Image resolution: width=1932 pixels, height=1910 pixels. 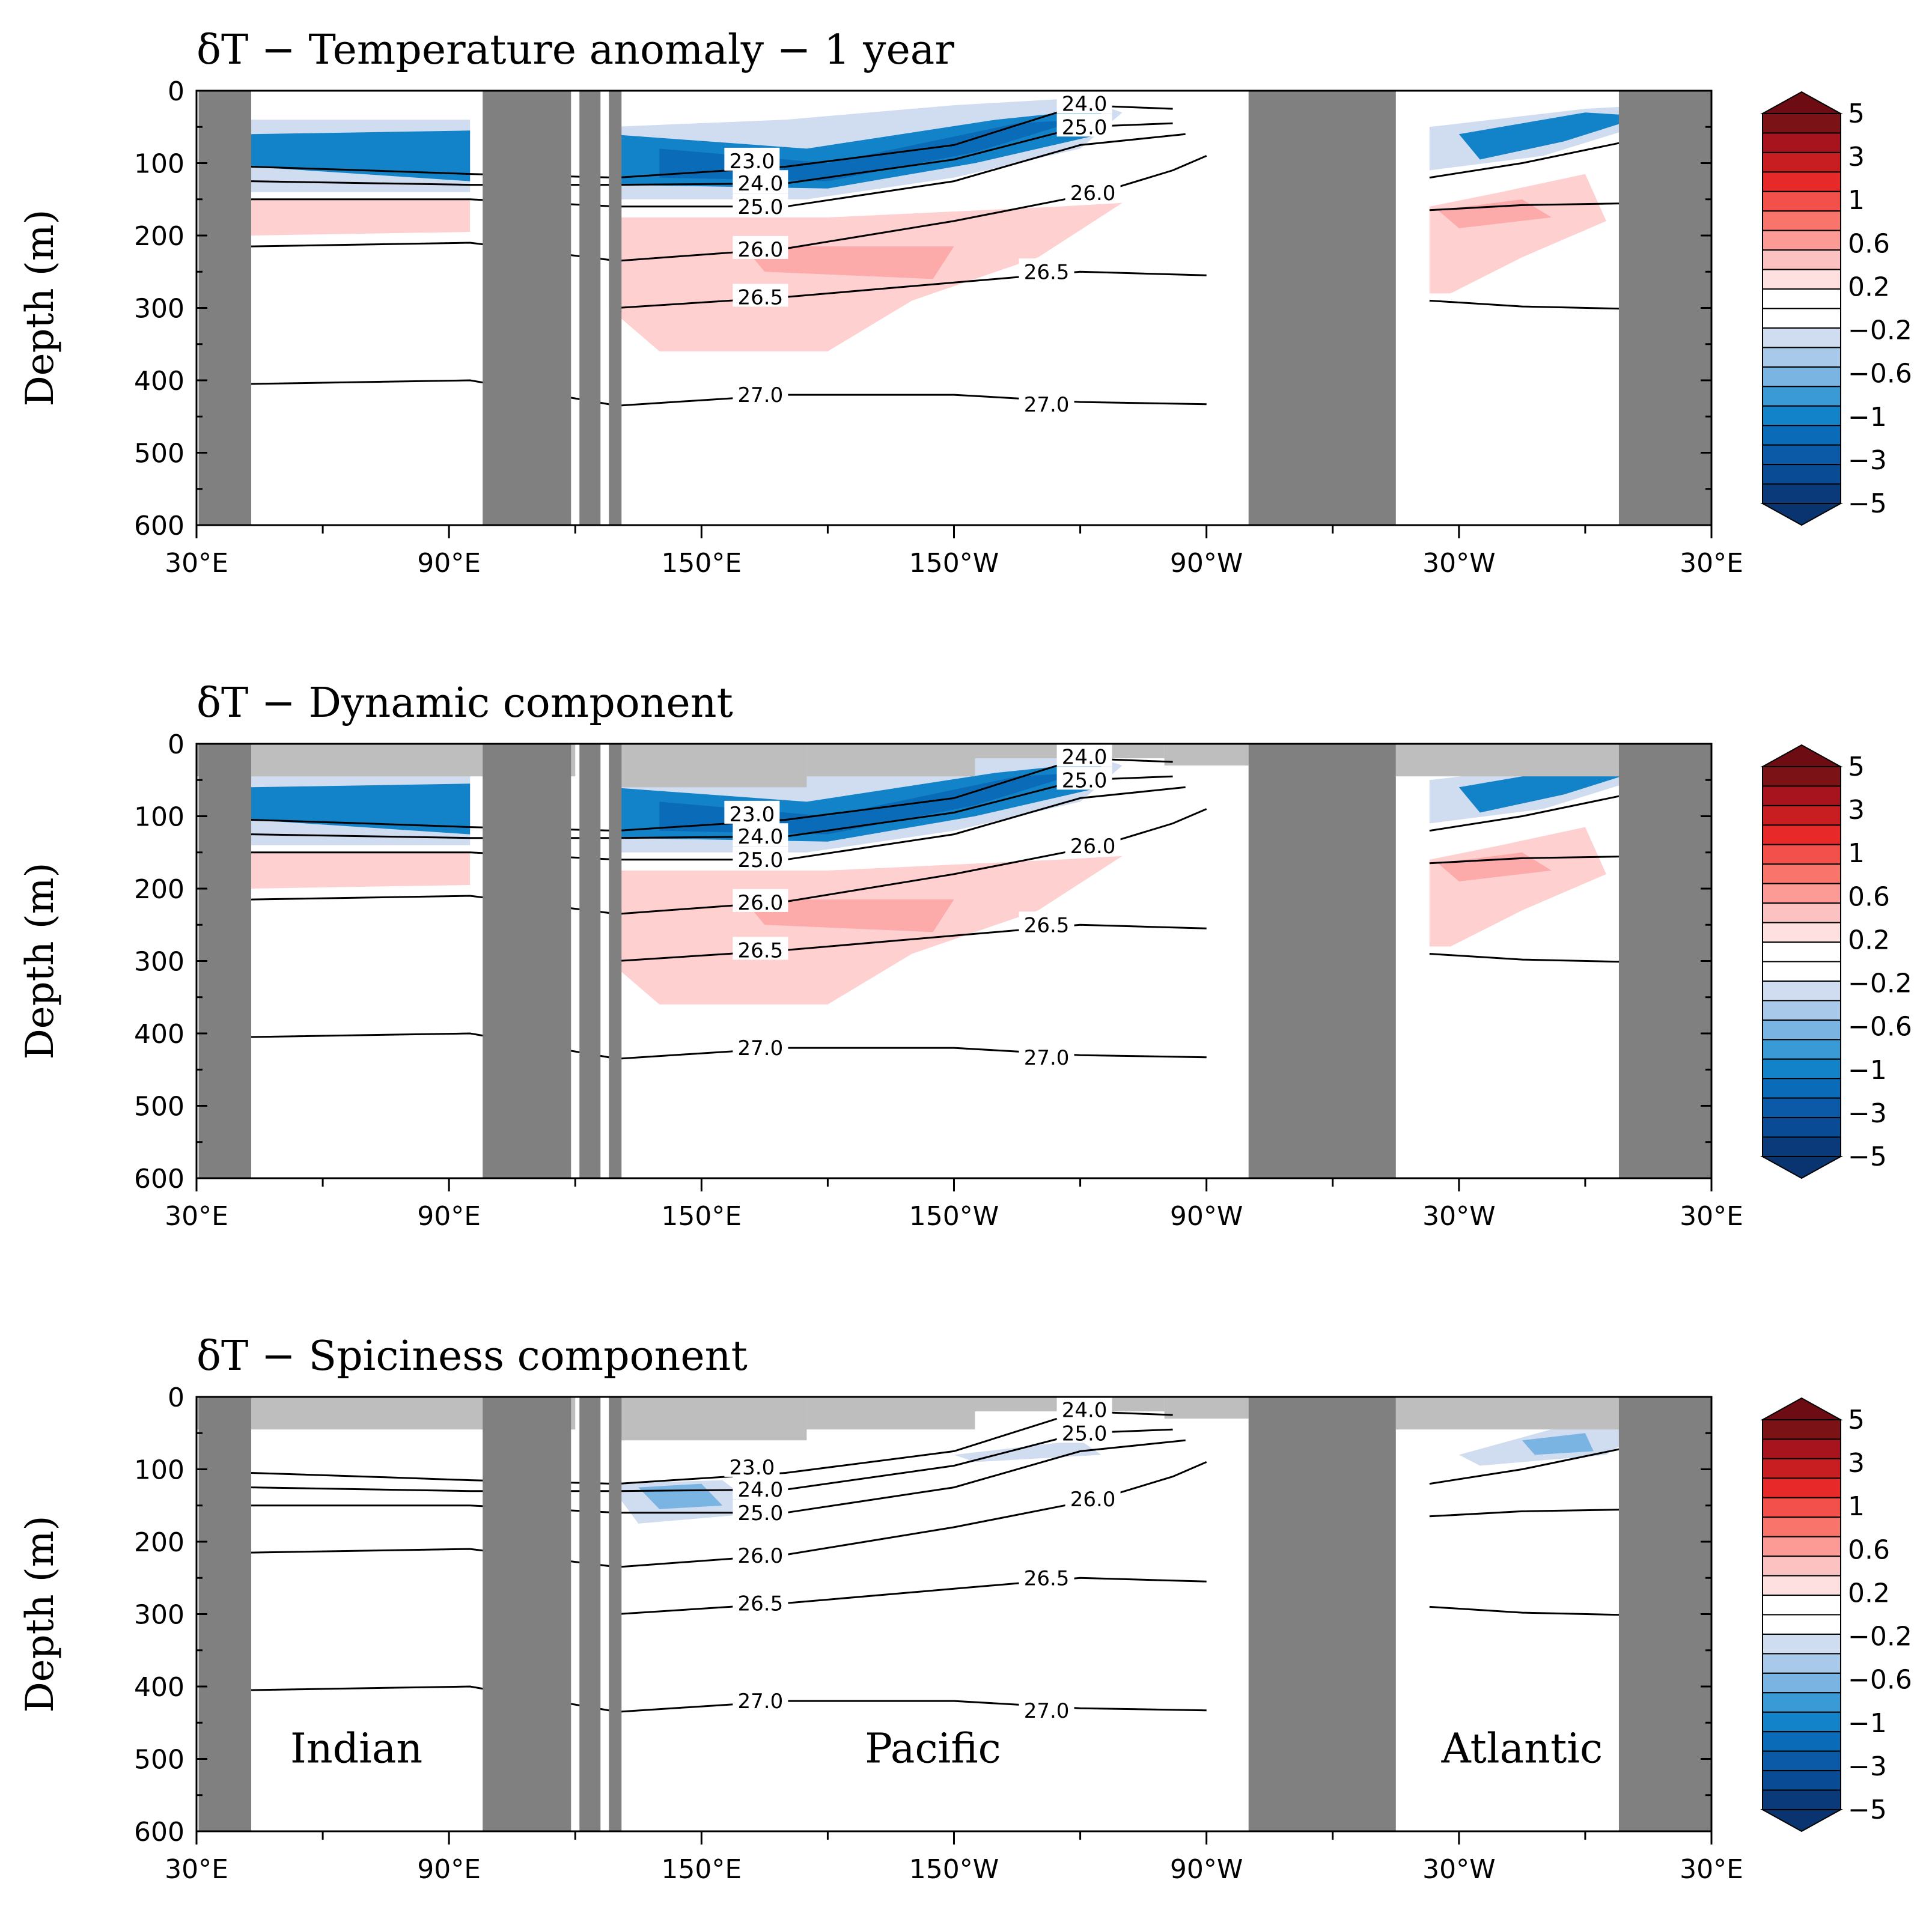 I want to click on colorbar-label: 0.6, so click(x=1869, y=1549).